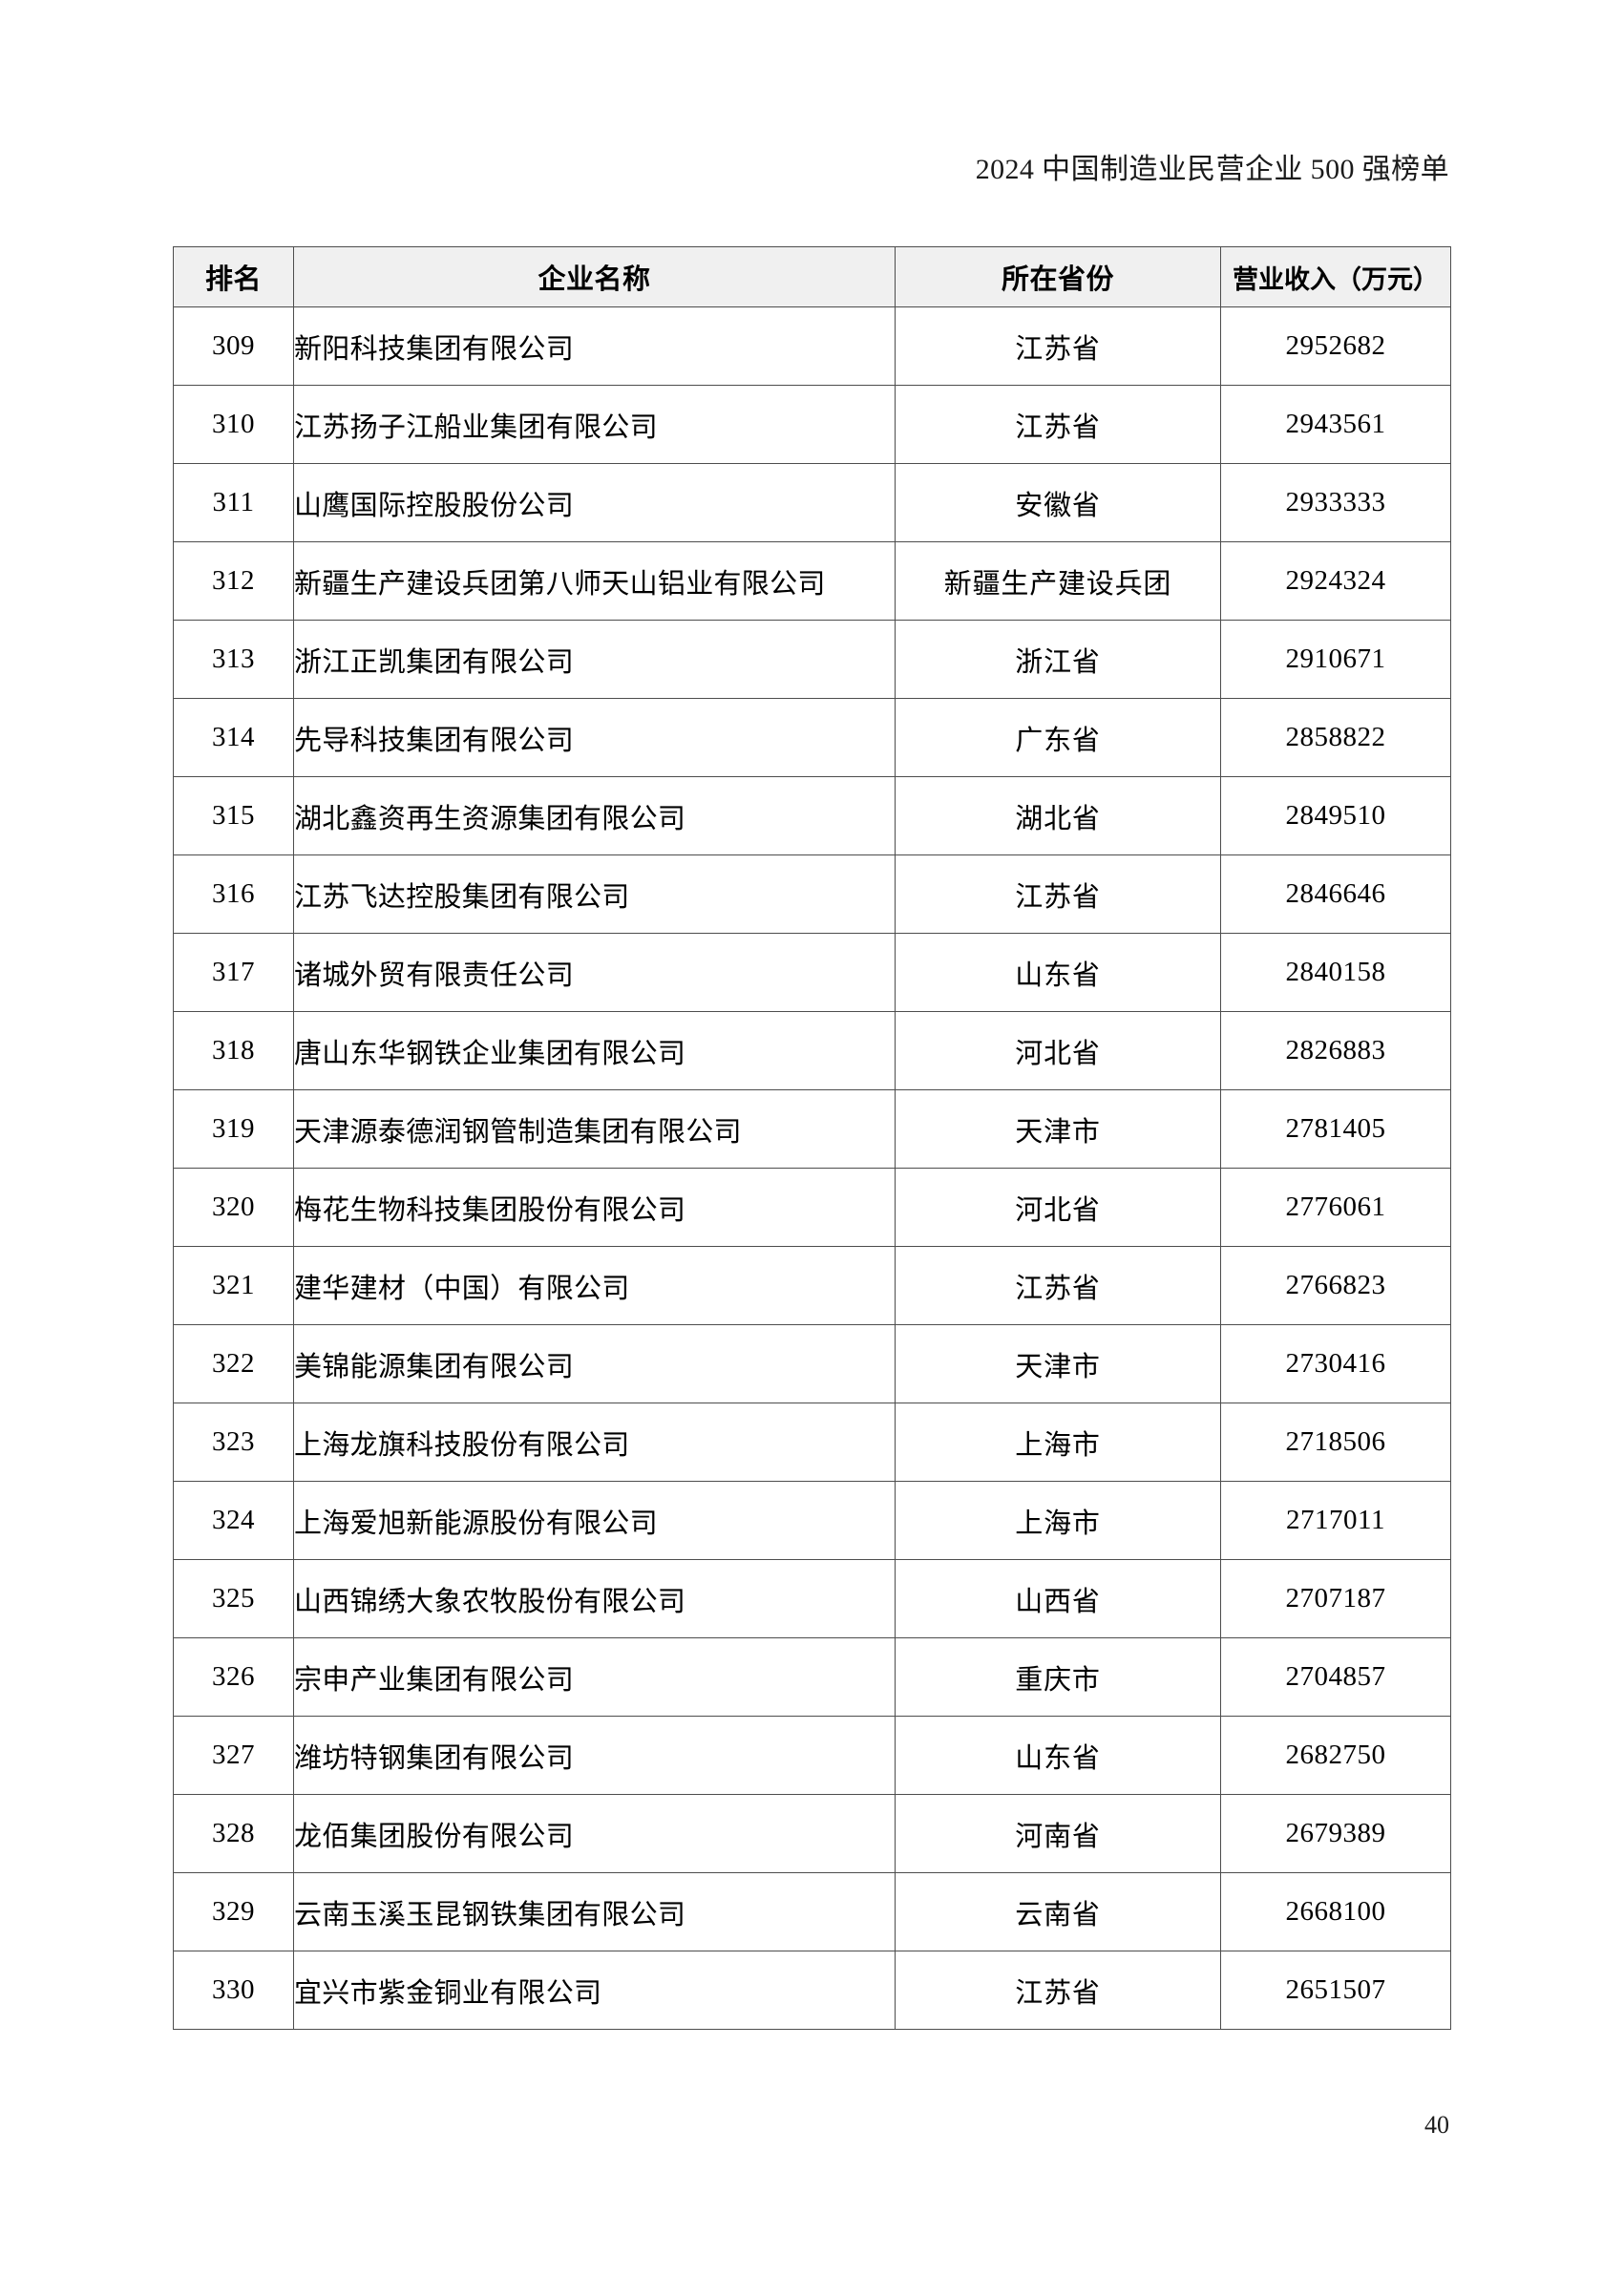  I want to click on cell-revenue: 2651507, so click(1335, 1990).